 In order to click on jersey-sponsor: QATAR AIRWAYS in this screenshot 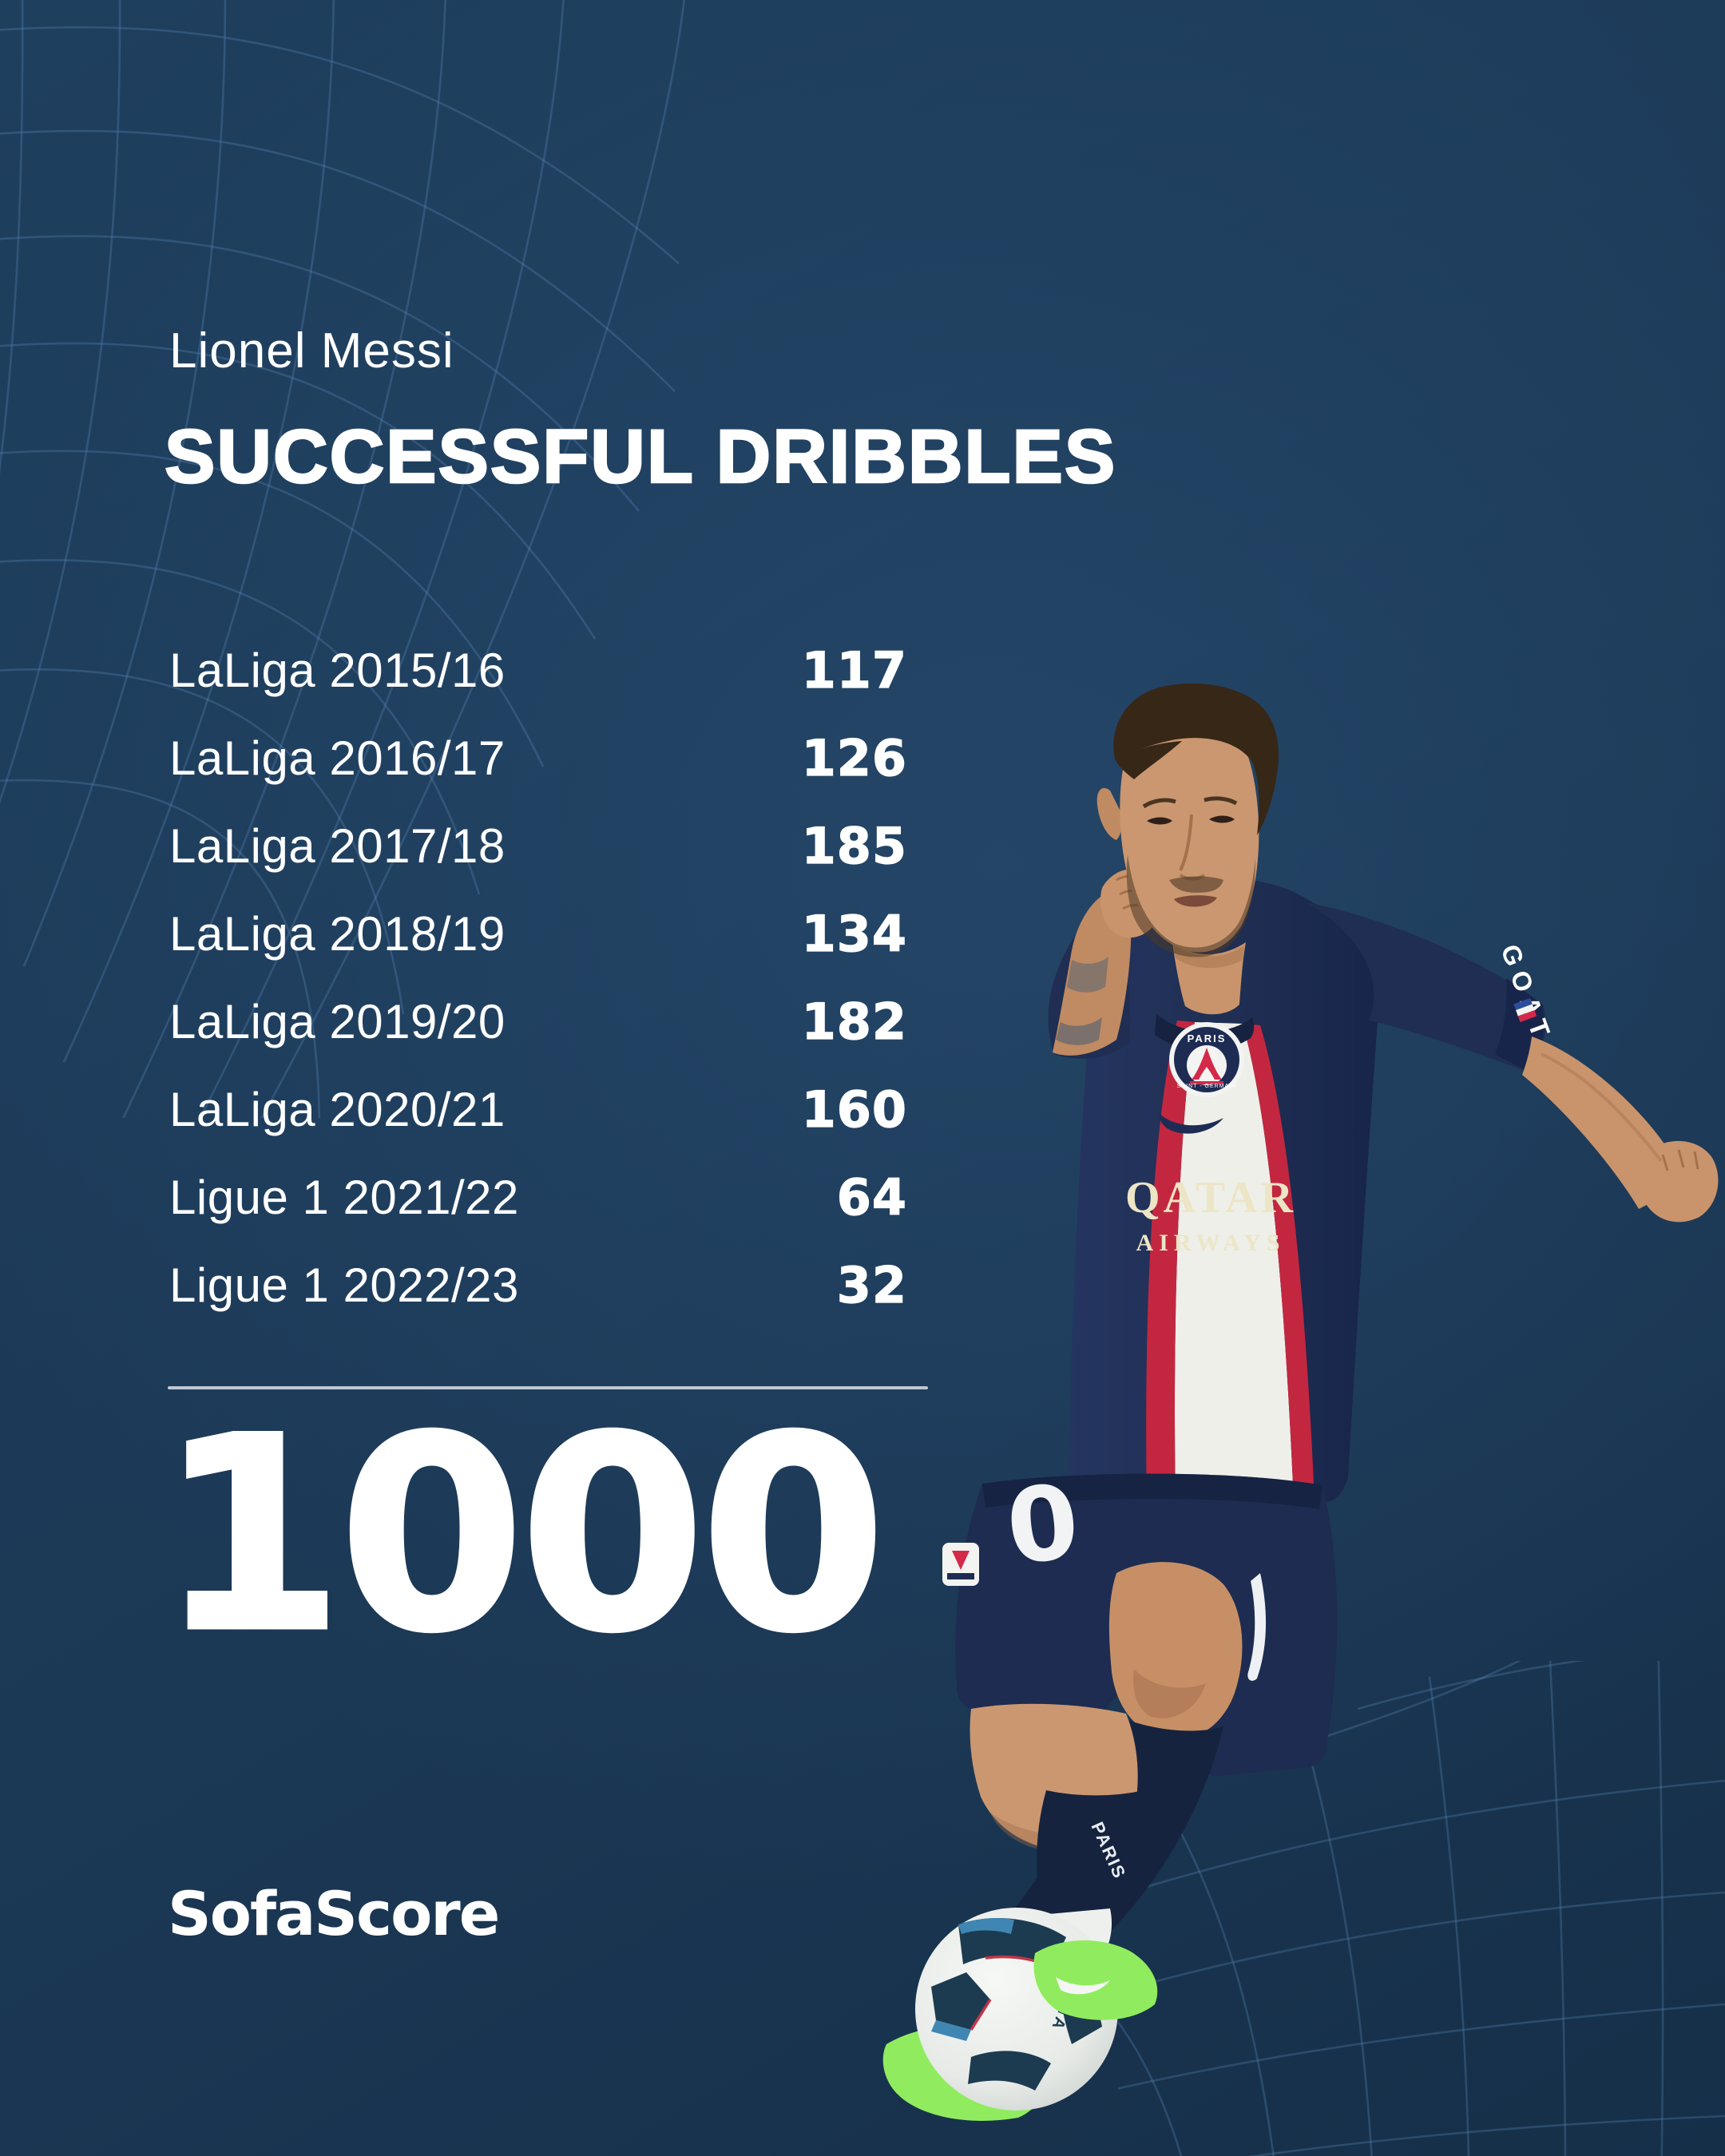, I will do `click(1210, 1214)`.